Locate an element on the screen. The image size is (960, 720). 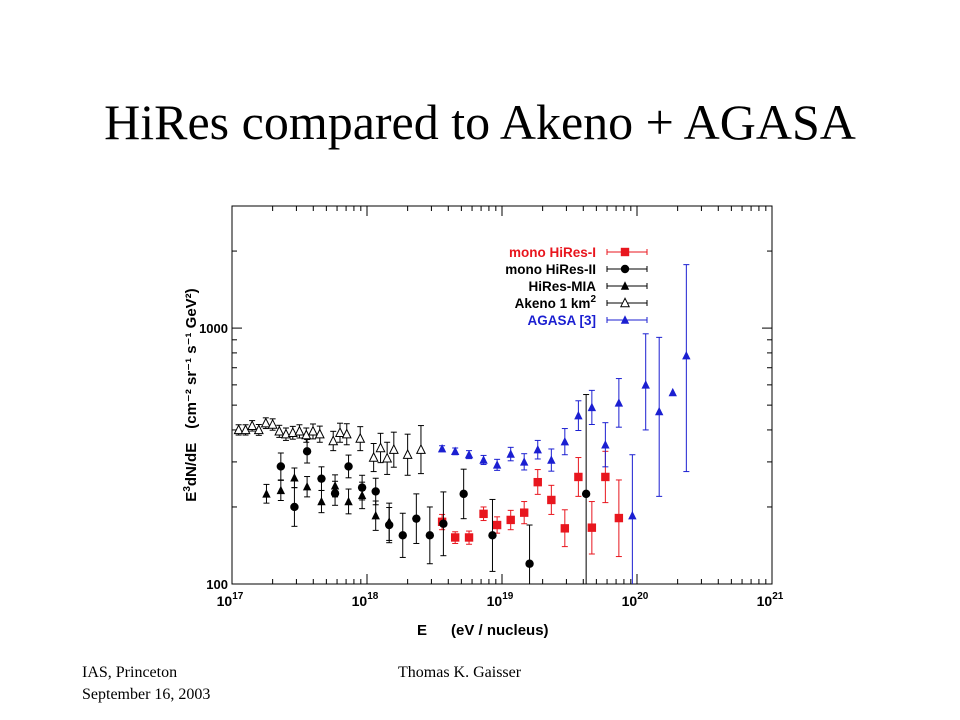
x-tick-label: 1017 is located at coordinates (230, 600).